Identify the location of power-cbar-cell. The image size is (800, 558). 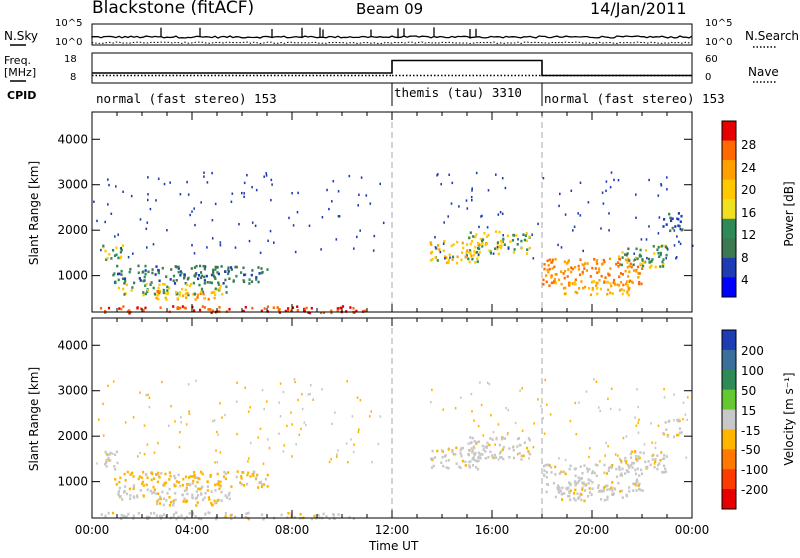
(729, 267).